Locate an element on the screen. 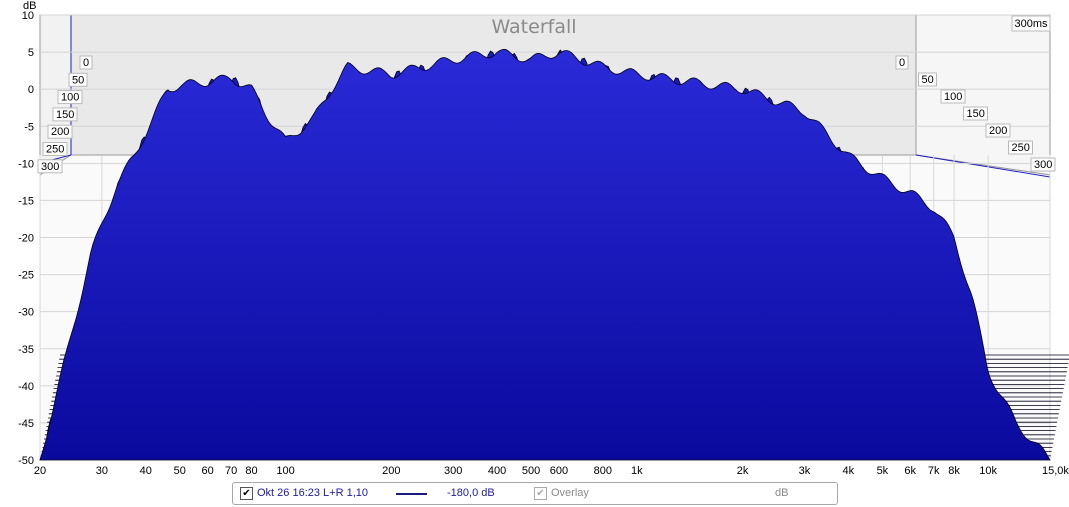 This screenshot has height=507, width=1069. x-tick-label: 70 is located at coordinates (231, 471).